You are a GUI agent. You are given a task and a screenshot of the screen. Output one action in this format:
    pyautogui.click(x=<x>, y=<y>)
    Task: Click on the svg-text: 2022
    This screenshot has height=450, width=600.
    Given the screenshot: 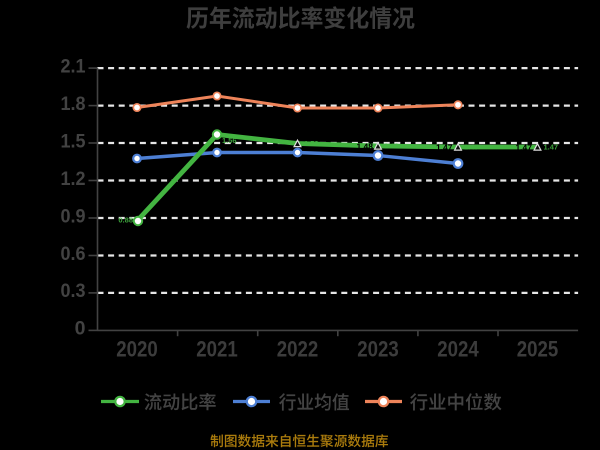 What is the action you would take?
    pyautogui.click(x=298, y=349)
    